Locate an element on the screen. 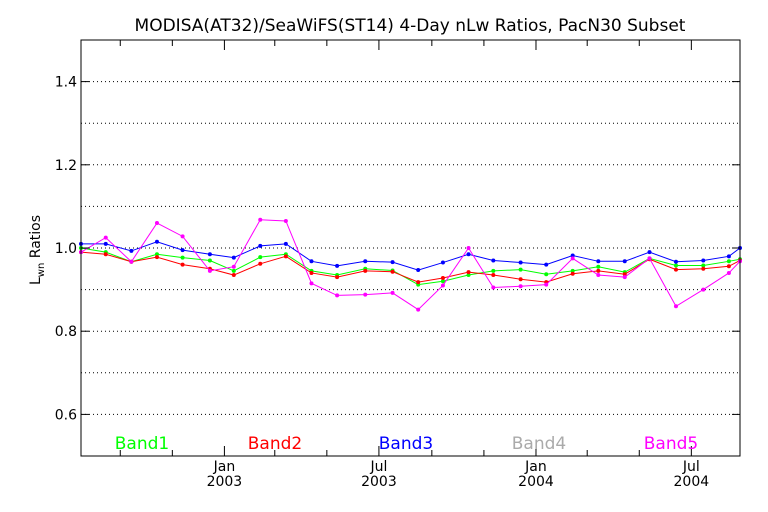 This screenshot has width=768, height=512. y-axis-label: Lwn Ratios is located at coordinates (37, 250).